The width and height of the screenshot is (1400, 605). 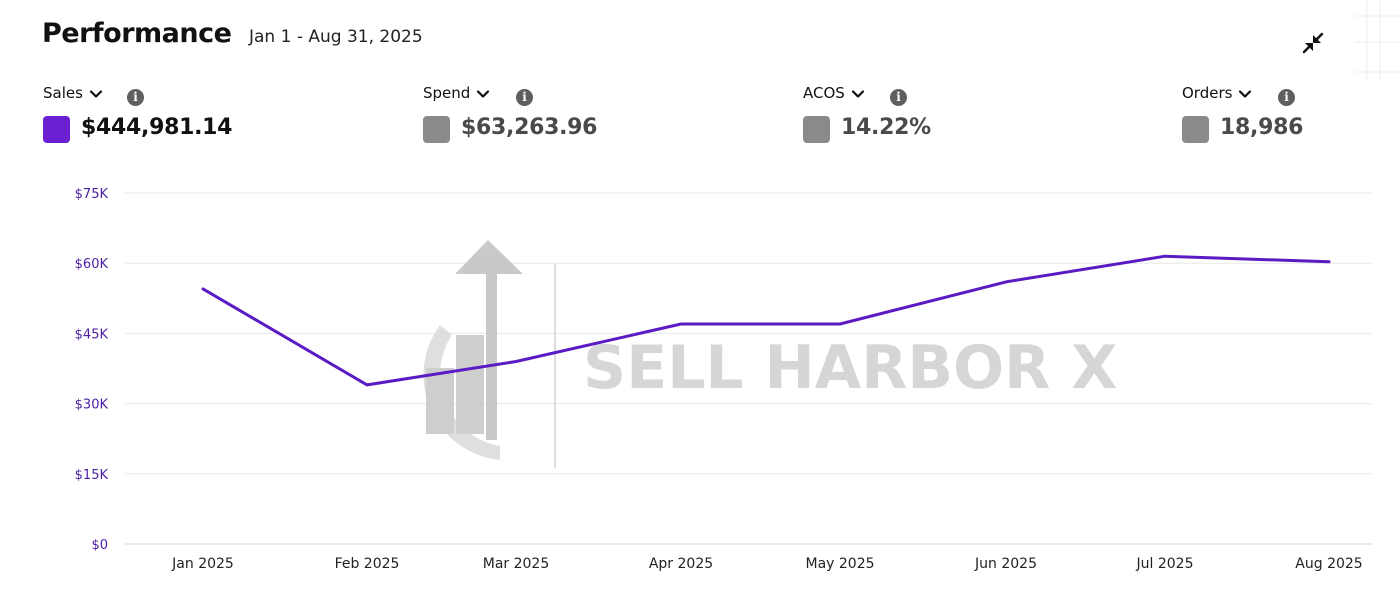 What do you see at coordinates (202, 564) in the screenshot?
I see `x-tick-label: Jan 2025` at bounding box center [202, 564].